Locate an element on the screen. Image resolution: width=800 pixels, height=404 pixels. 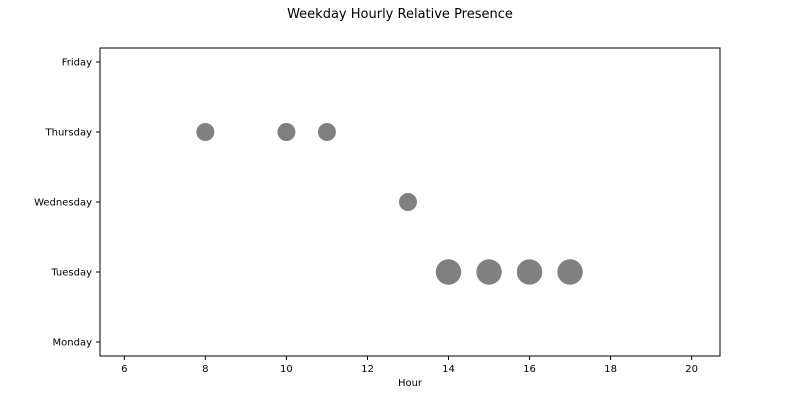
x-tick-label: 16 is located at coordinates (529, 369).